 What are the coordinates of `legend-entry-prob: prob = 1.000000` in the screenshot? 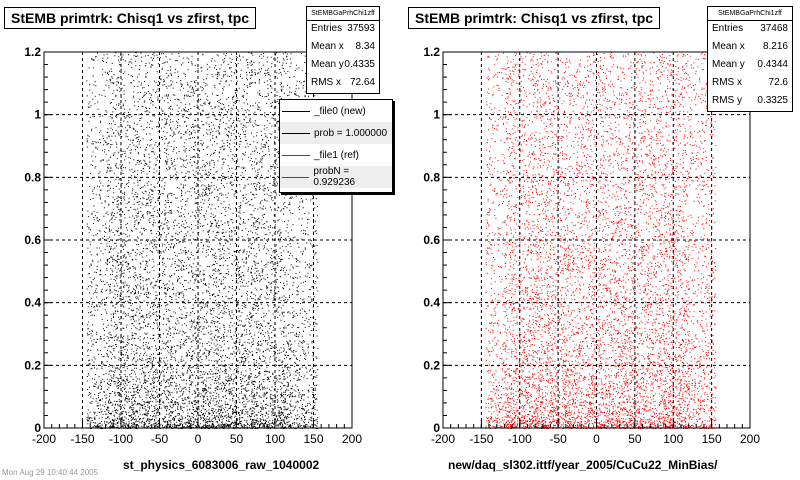 It's located at (336, 133).